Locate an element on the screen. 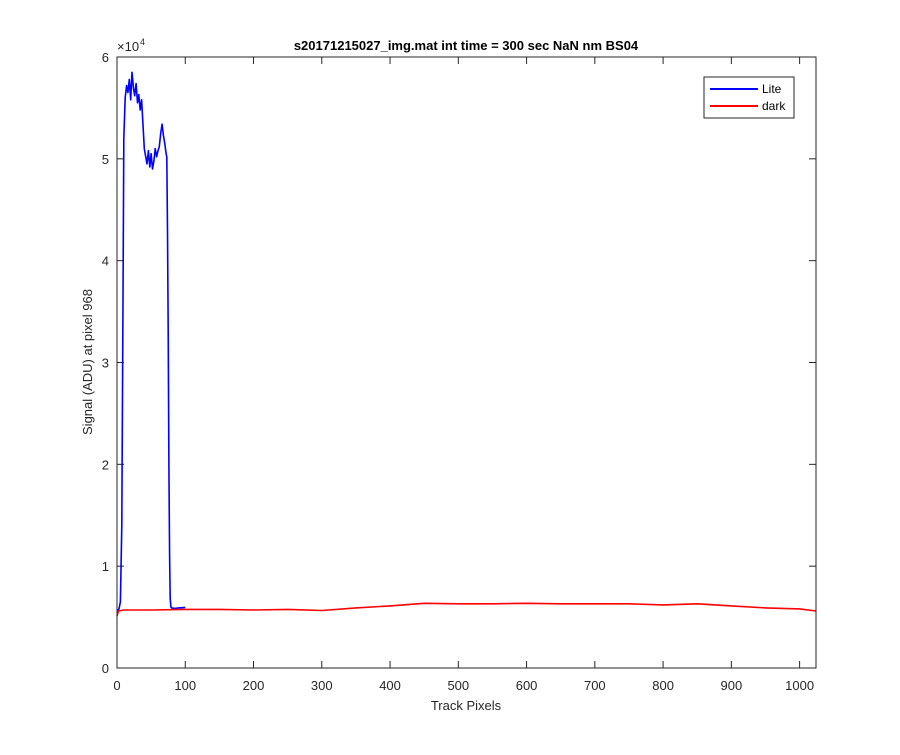 The image size is (900, 755). y-tick-label: 0 is located at coordinates (105, 668).